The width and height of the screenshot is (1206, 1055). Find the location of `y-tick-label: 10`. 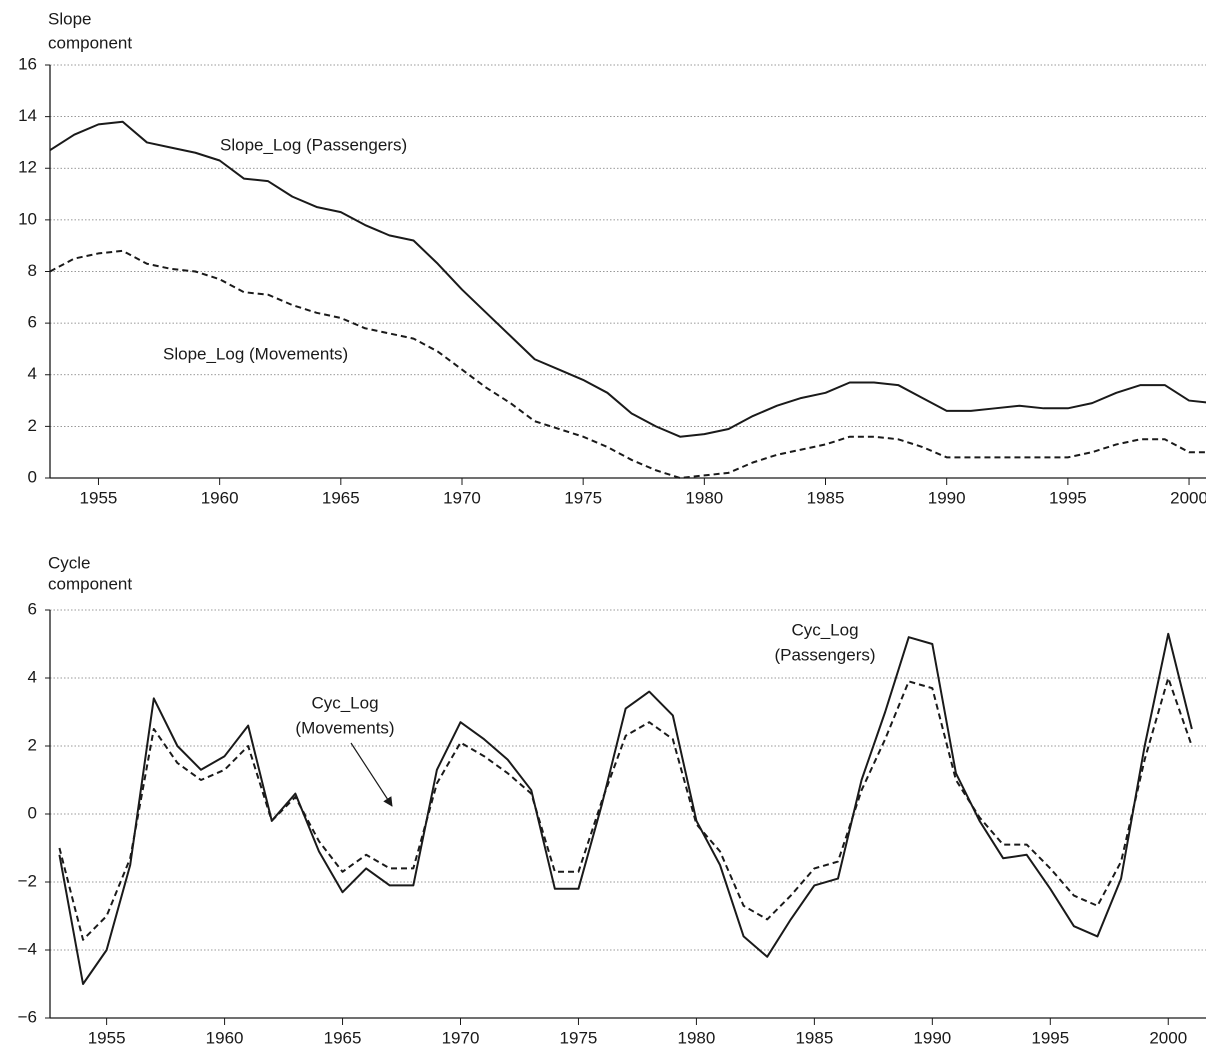

y-tick-label: 10 is located at coordinates (27, 218).